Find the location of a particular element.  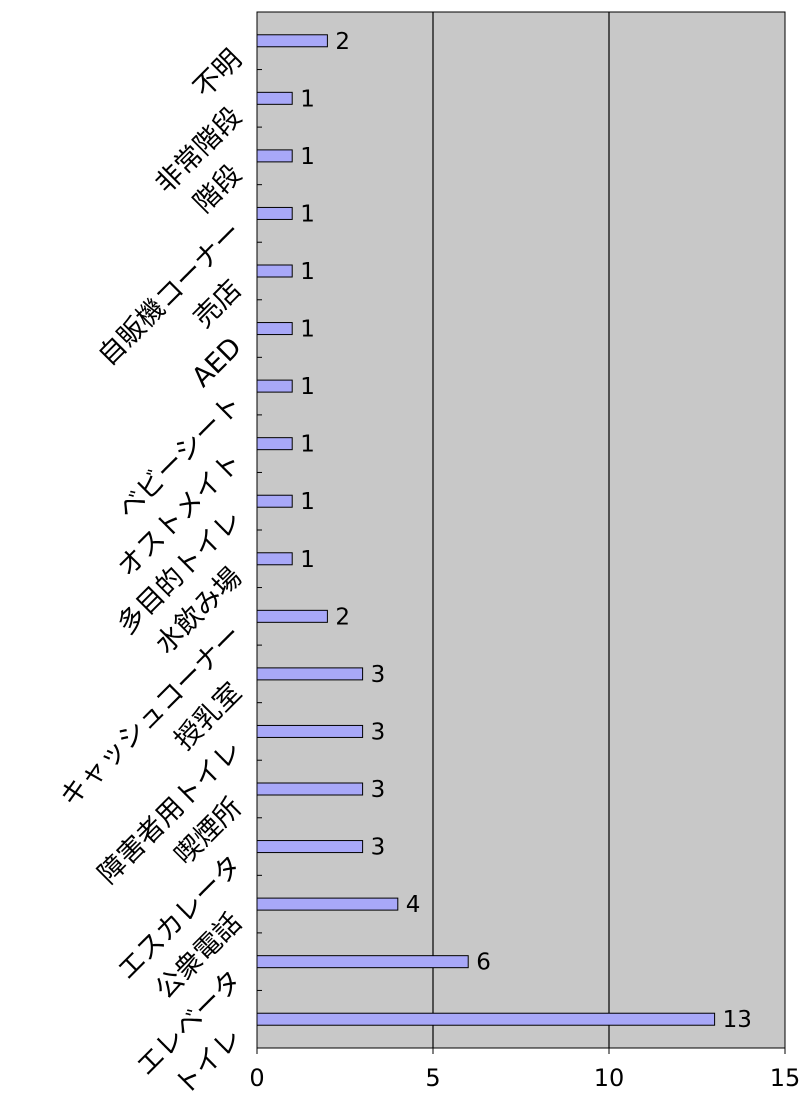

x-tick-label: 15 is located at coordinates (785, 1078).